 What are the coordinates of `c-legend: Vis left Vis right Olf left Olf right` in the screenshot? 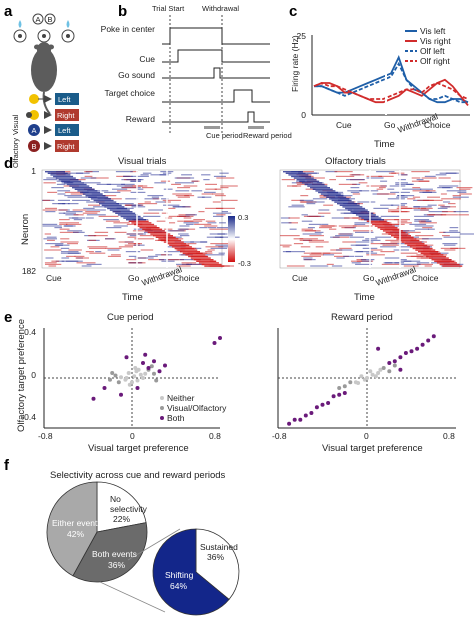 It's located at (428, 46).